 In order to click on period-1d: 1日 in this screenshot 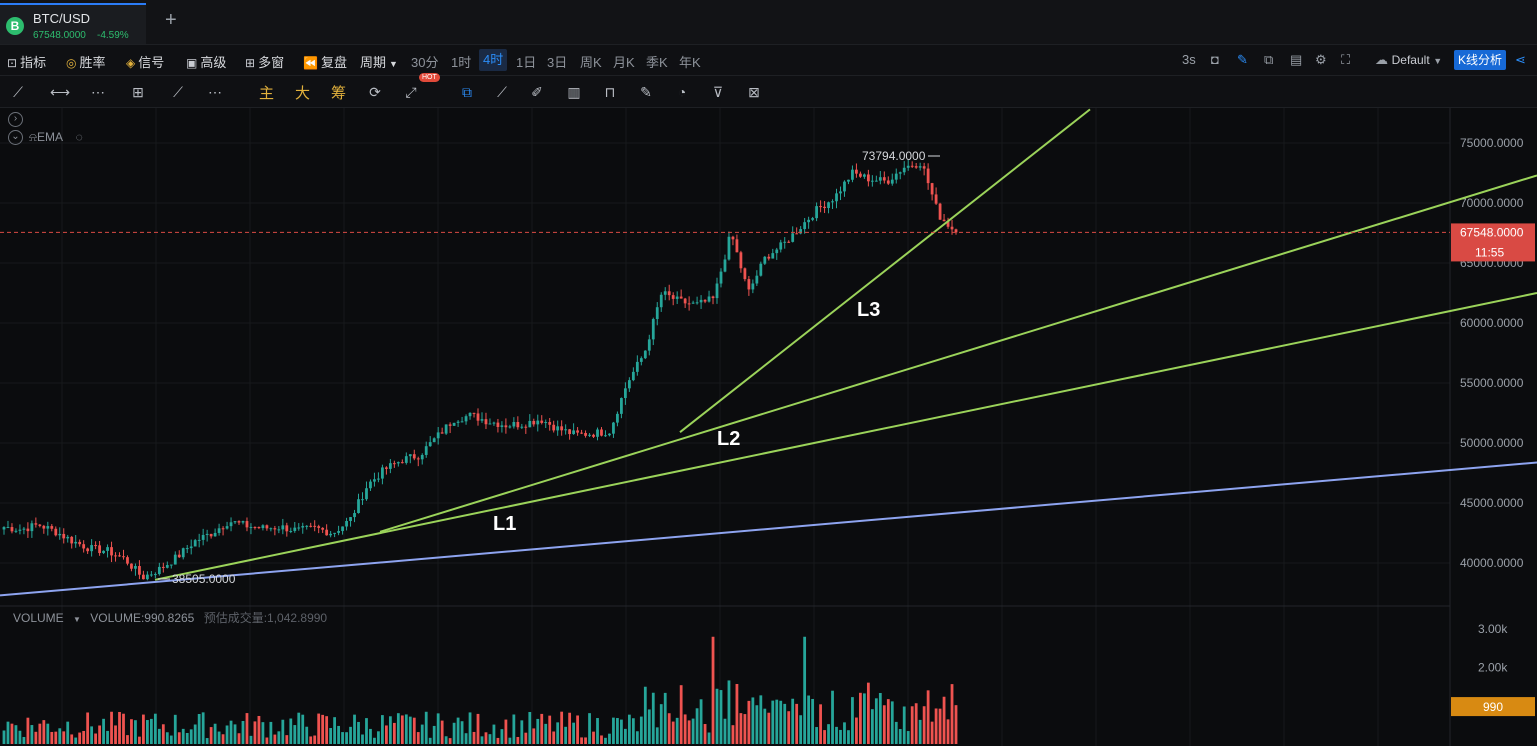, I will do `click(526, 62)`.